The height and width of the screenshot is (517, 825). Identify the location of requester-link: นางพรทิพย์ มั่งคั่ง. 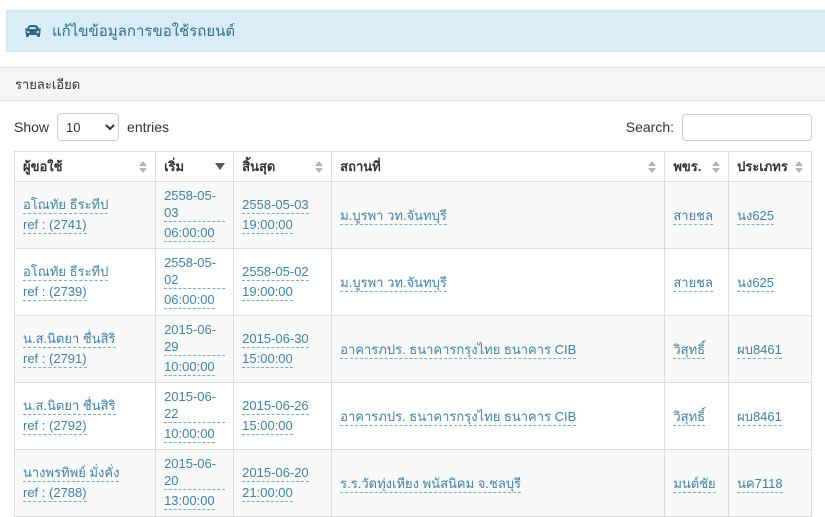
(71, 473).